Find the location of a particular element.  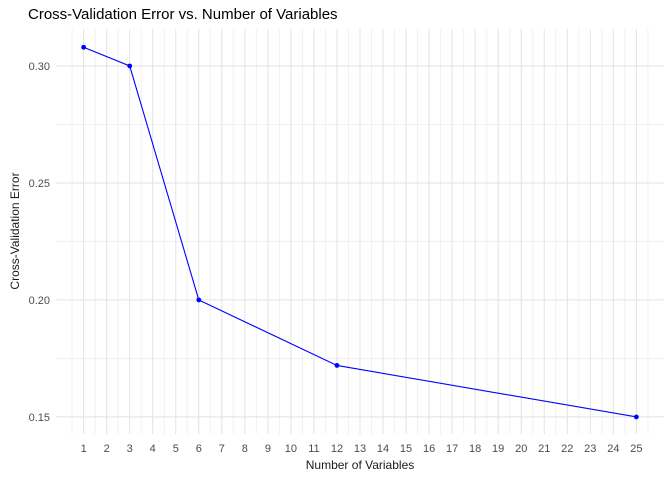

x-tick-label: 16 is located at coordinates (429, 449).